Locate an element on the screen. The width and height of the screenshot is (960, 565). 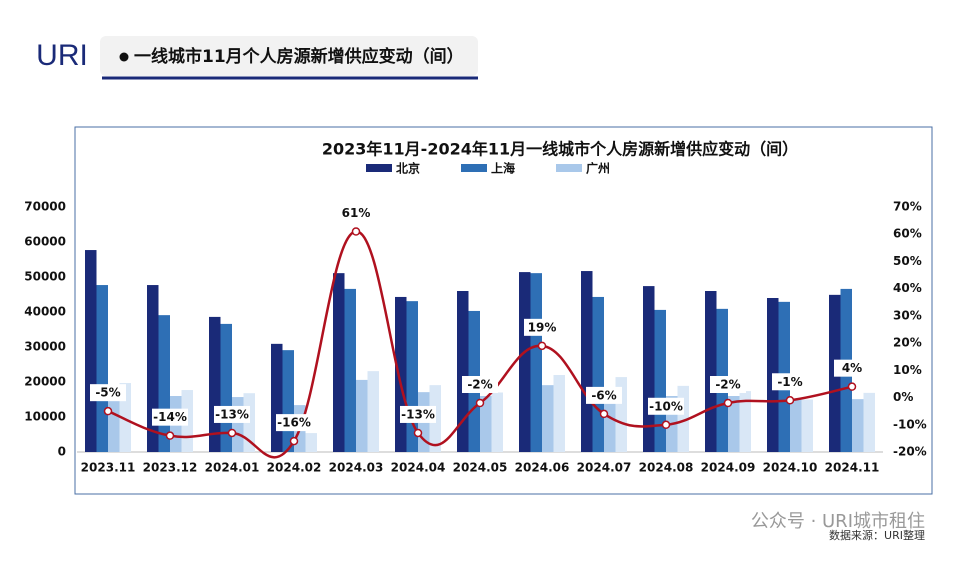
value-label: -14% is located at coordinates (170, 417).